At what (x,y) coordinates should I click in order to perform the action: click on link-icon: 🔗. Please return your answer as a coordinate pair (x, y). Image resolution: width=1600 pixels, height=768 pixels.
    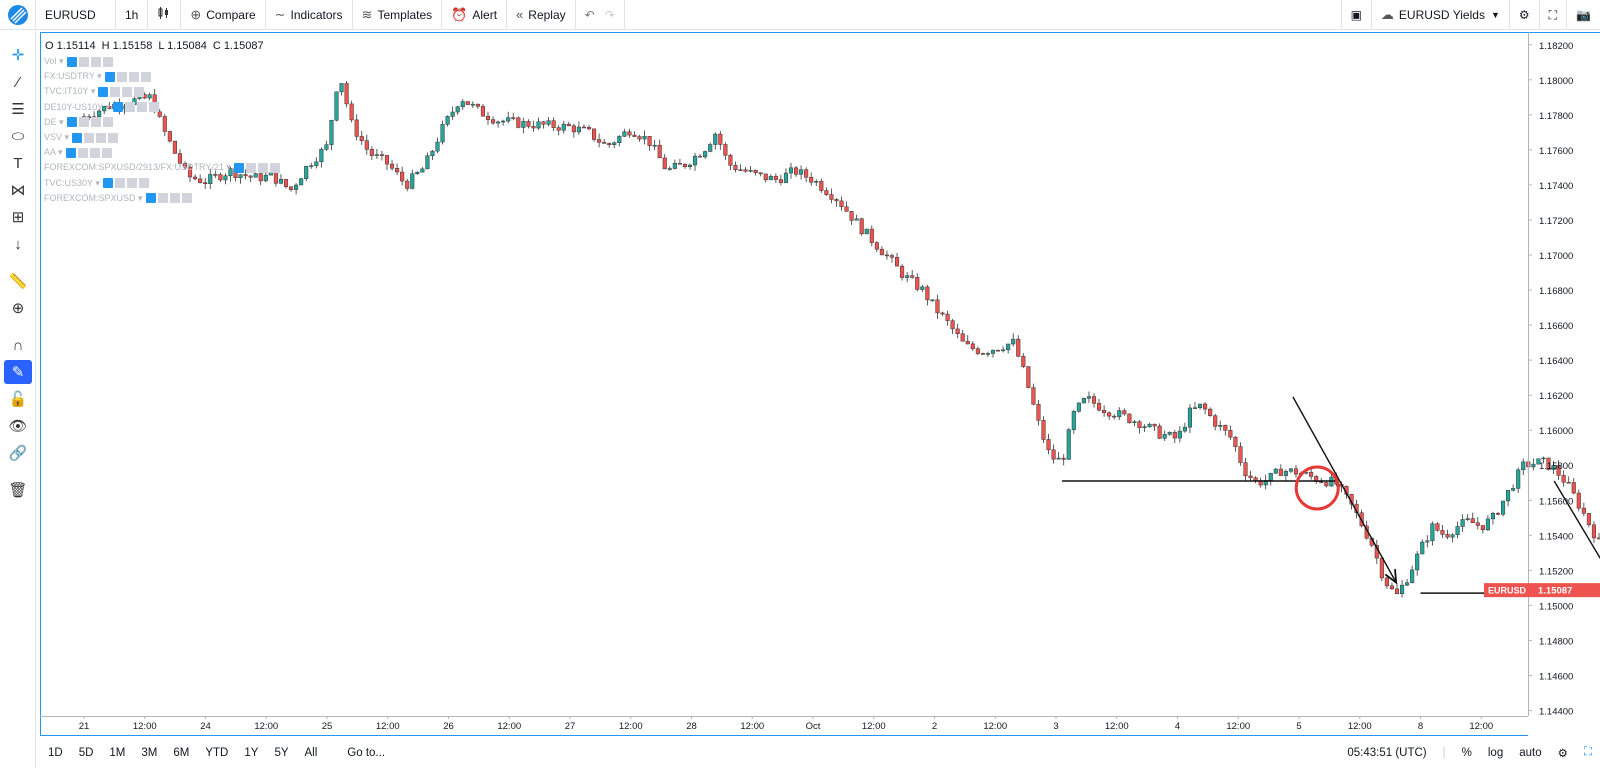
    Looking at the image, I should click on (18, 453).